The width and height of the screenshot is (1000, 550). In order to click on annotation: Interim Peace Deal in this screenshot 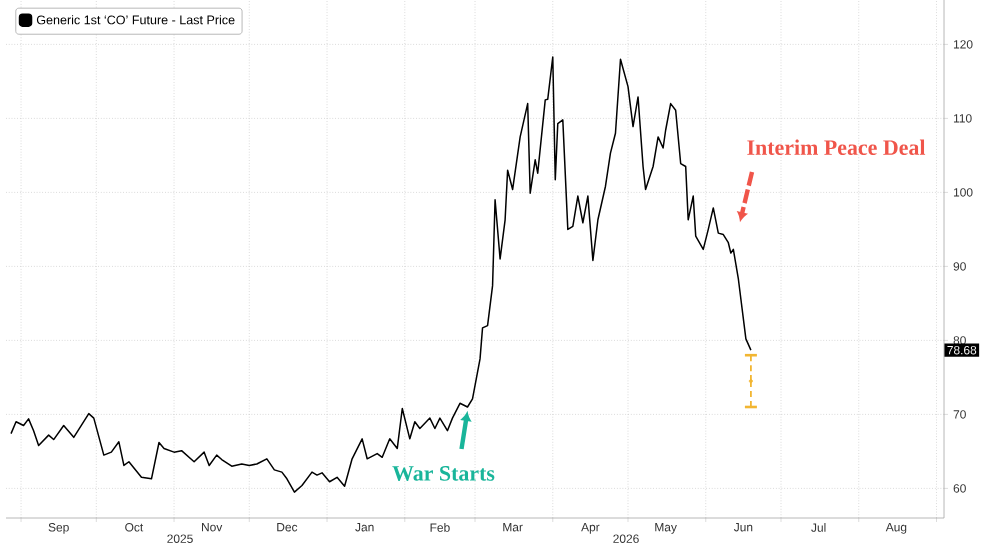, I will do `click(836, 147)`.